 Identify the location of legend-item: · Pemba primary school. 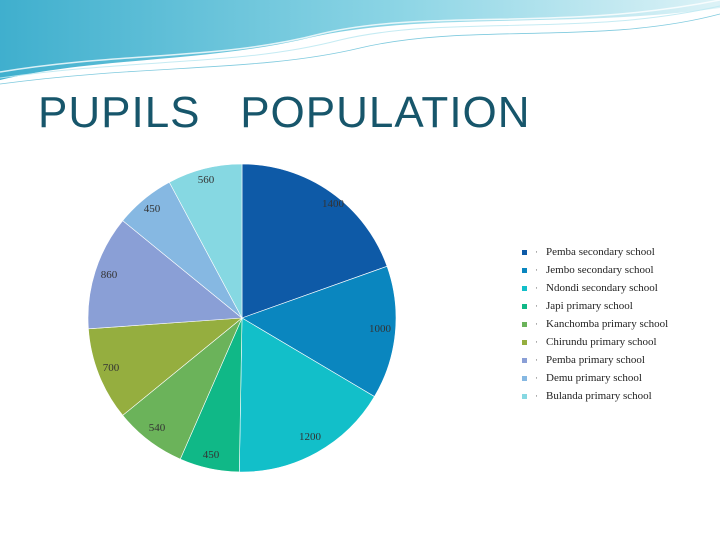
(595, 360).